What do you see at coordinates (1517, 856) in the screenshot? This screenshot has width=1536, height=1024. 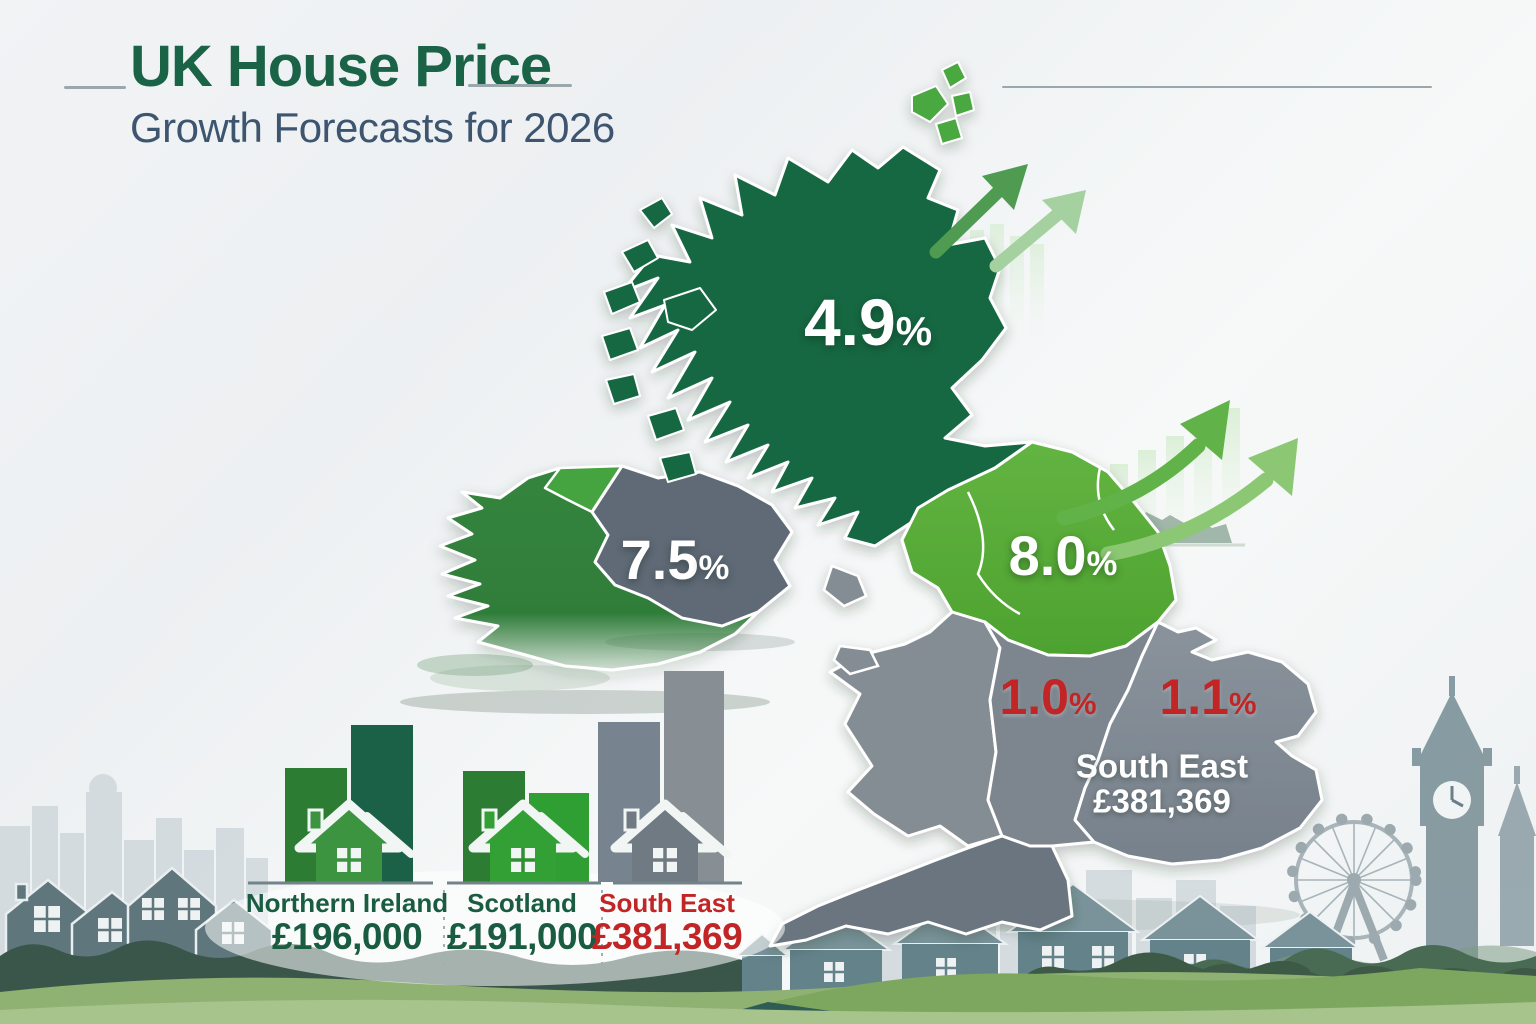 I see `church-spire-icon` at bounding box center [1517, 856].